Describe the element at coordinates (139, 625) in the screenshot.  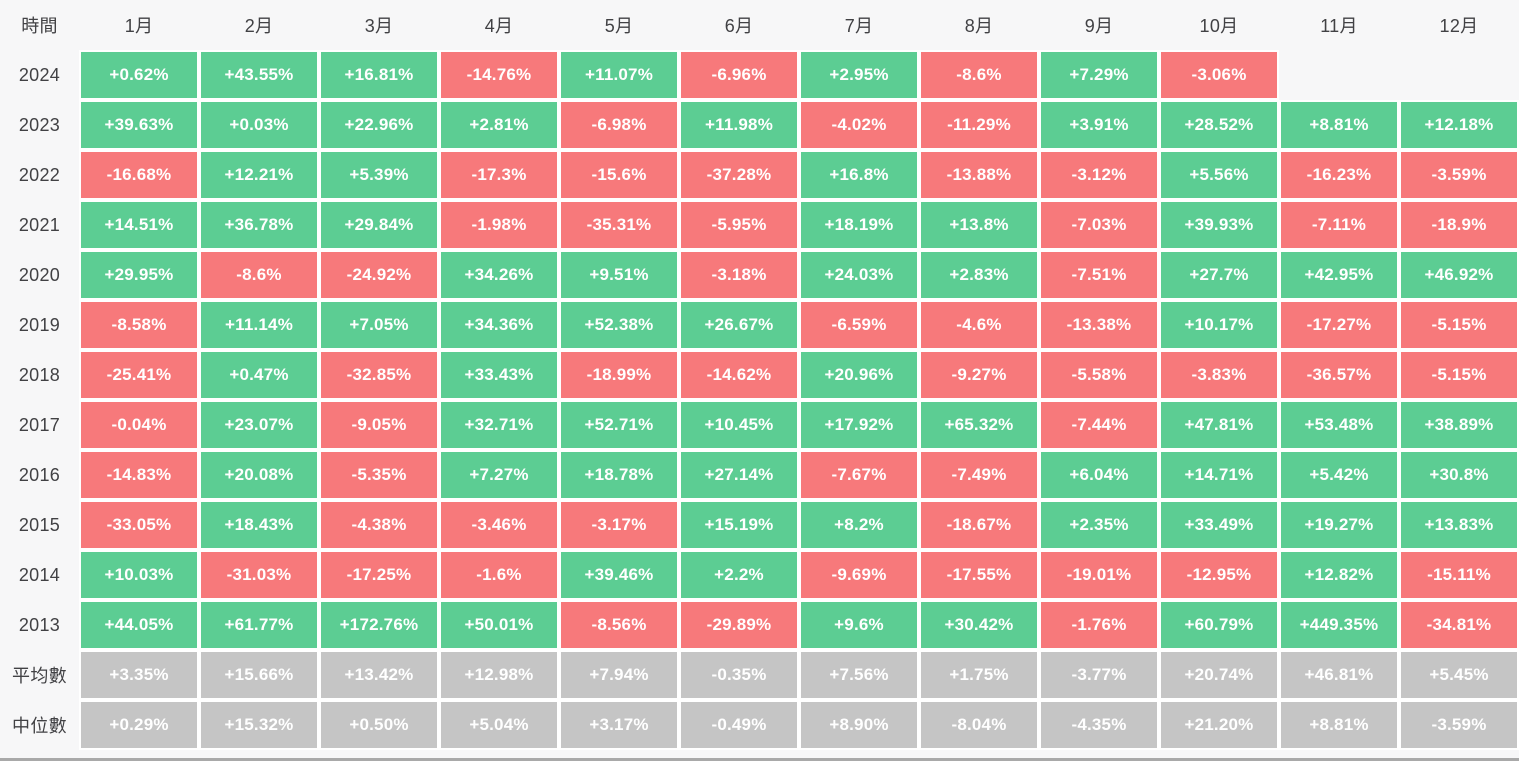
I see `return-cell: +44.05%` at that location.